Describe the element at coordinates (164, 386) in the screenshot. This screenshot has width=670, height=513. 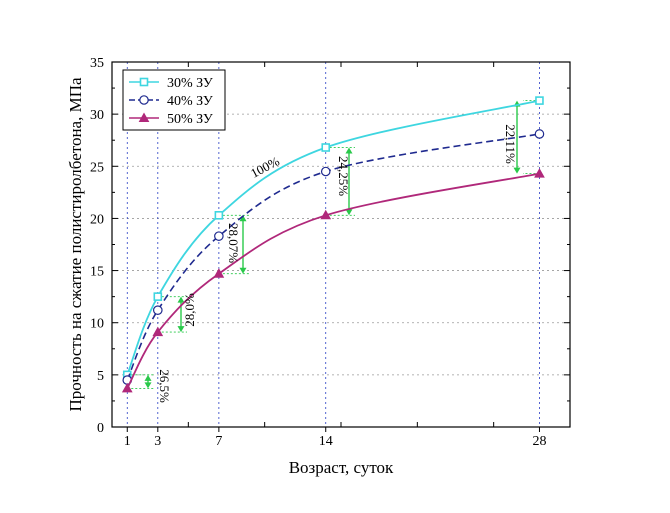
I see `annotation-label: 26,5%` at that location.